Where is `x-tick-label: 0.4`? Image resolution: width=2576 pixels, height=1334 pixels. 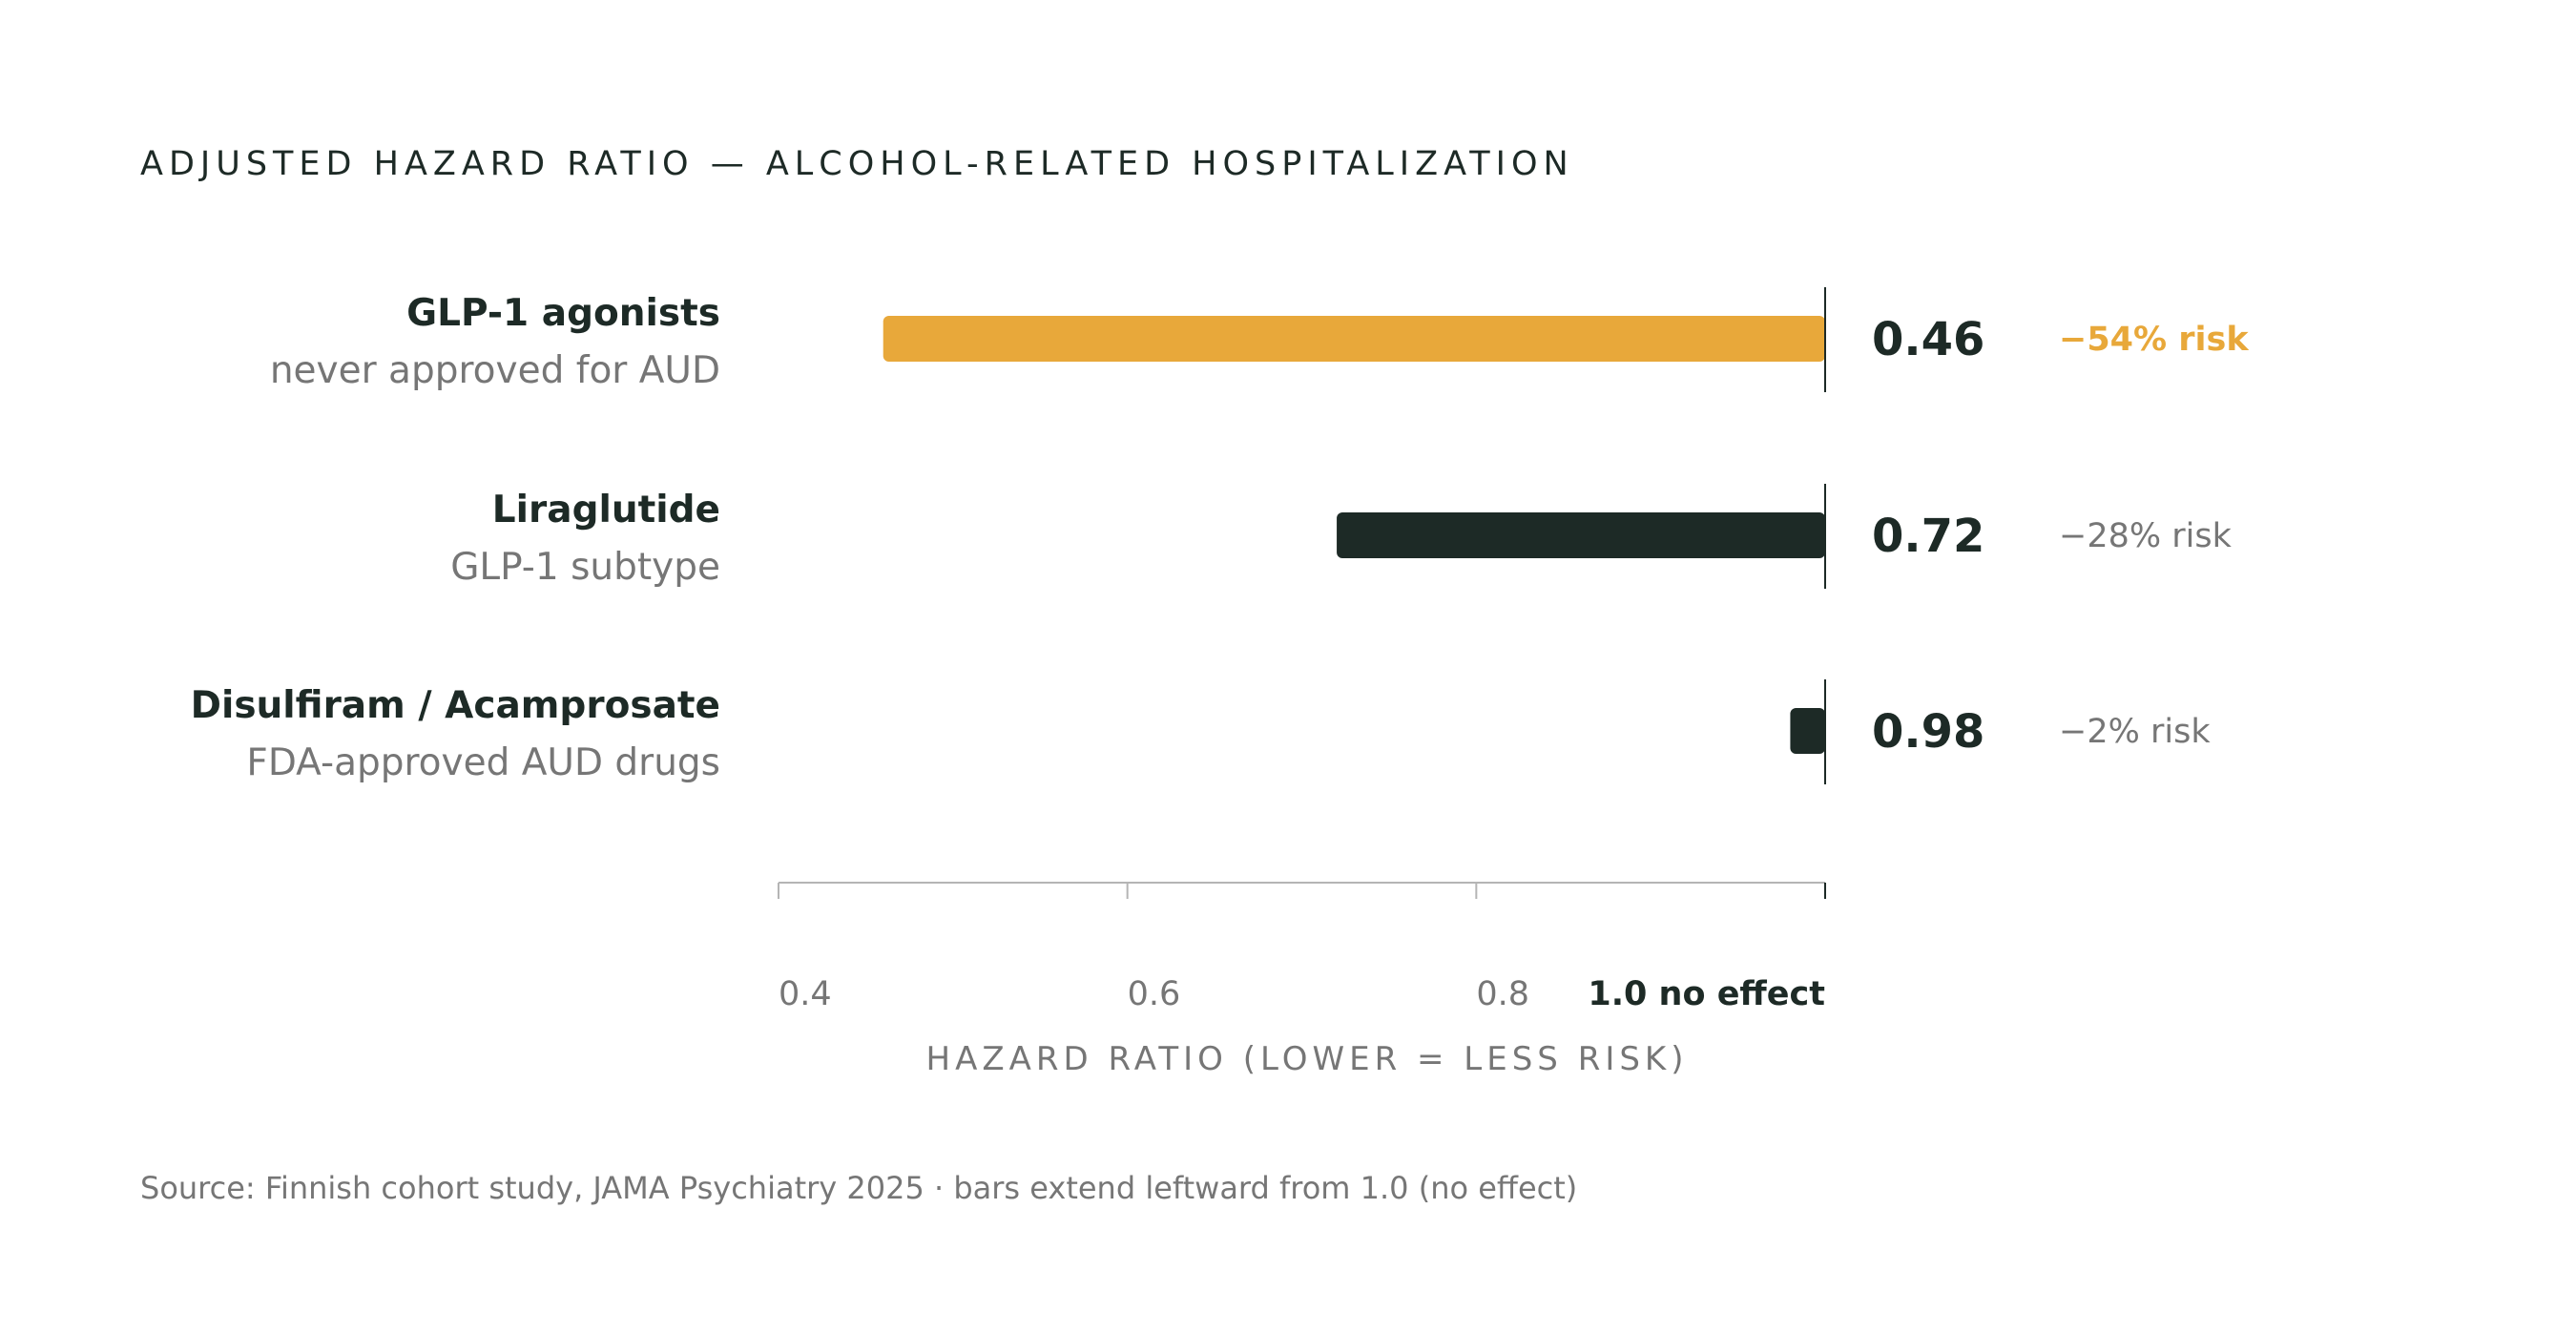
x-tick-label: 0.4 is located at coordinates (805, 994).